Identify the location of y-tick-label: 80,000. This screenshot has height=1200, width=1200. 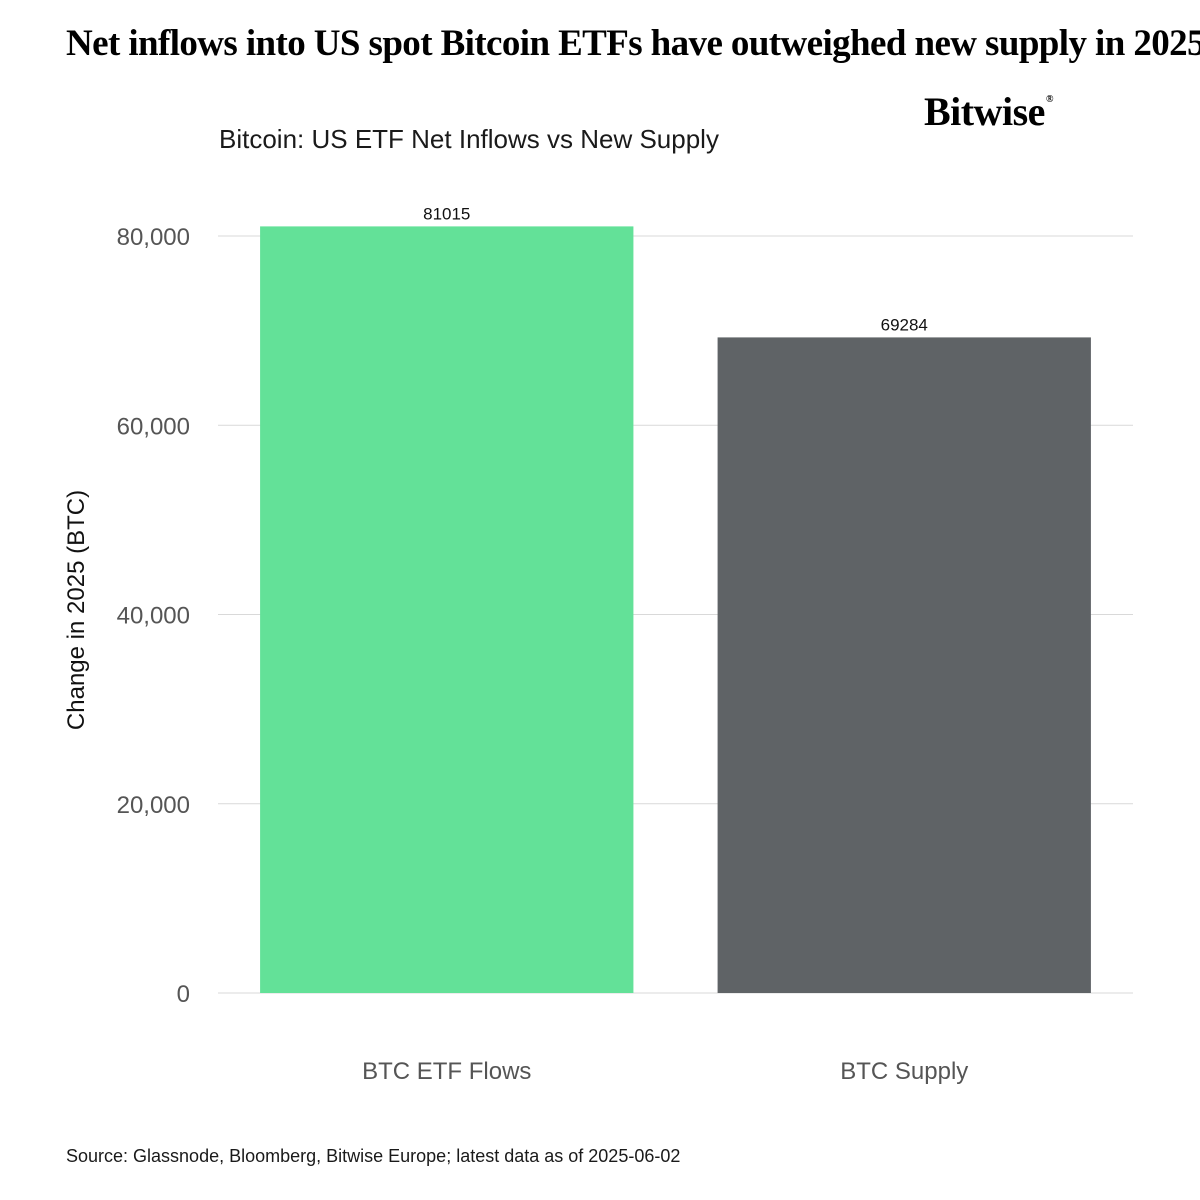
(153, 237).